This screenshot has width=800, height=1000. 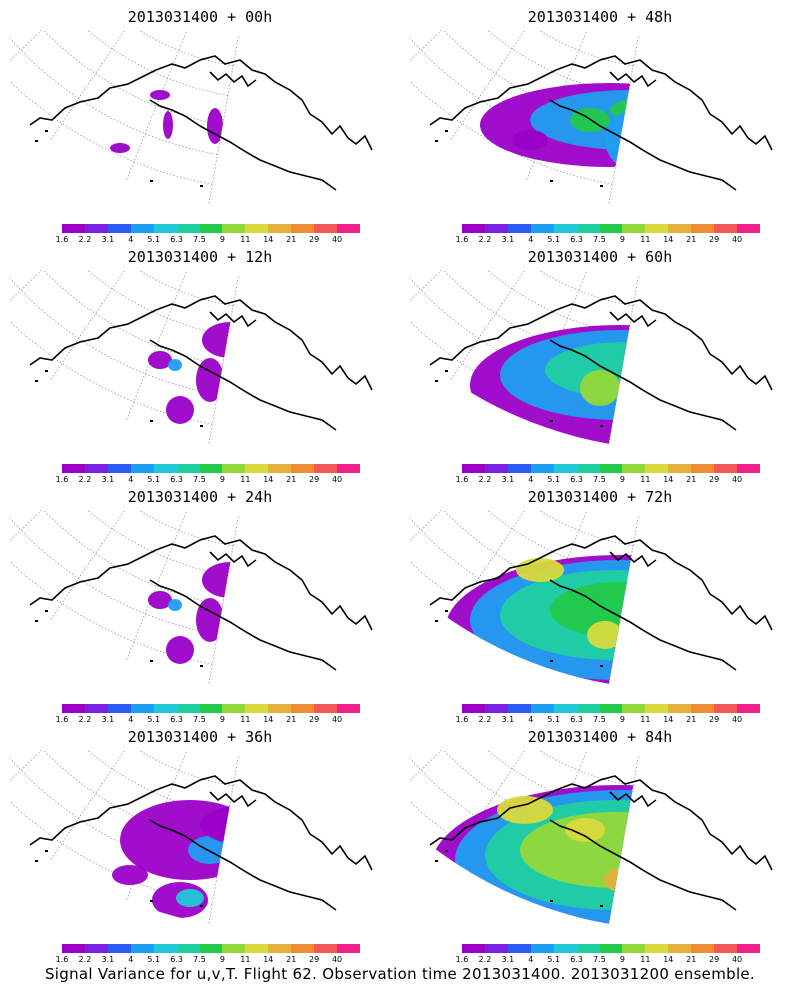 I want to click on colorbar-tick-label: 1.6, so click(x=462, y=719).